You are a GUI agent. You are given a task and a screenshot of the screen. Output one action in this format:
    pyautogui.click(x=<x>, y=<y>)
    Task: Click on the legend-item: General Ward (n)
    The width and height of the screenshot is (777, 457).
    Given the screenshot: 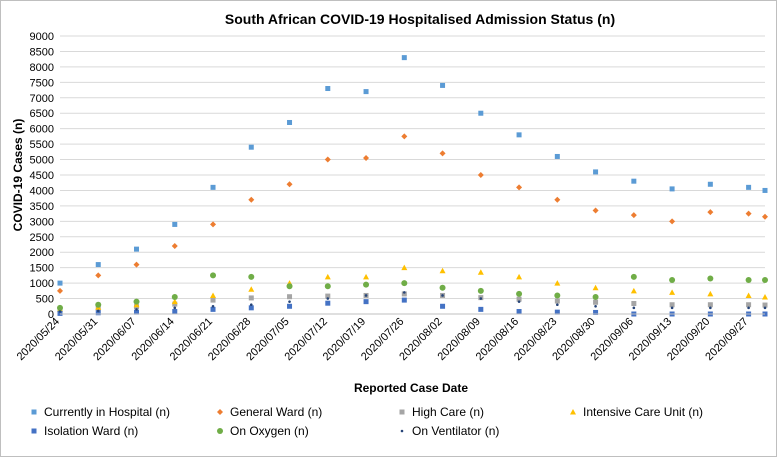 What is the action you would take?
    pyautogui.click(x=269, y=412)
    